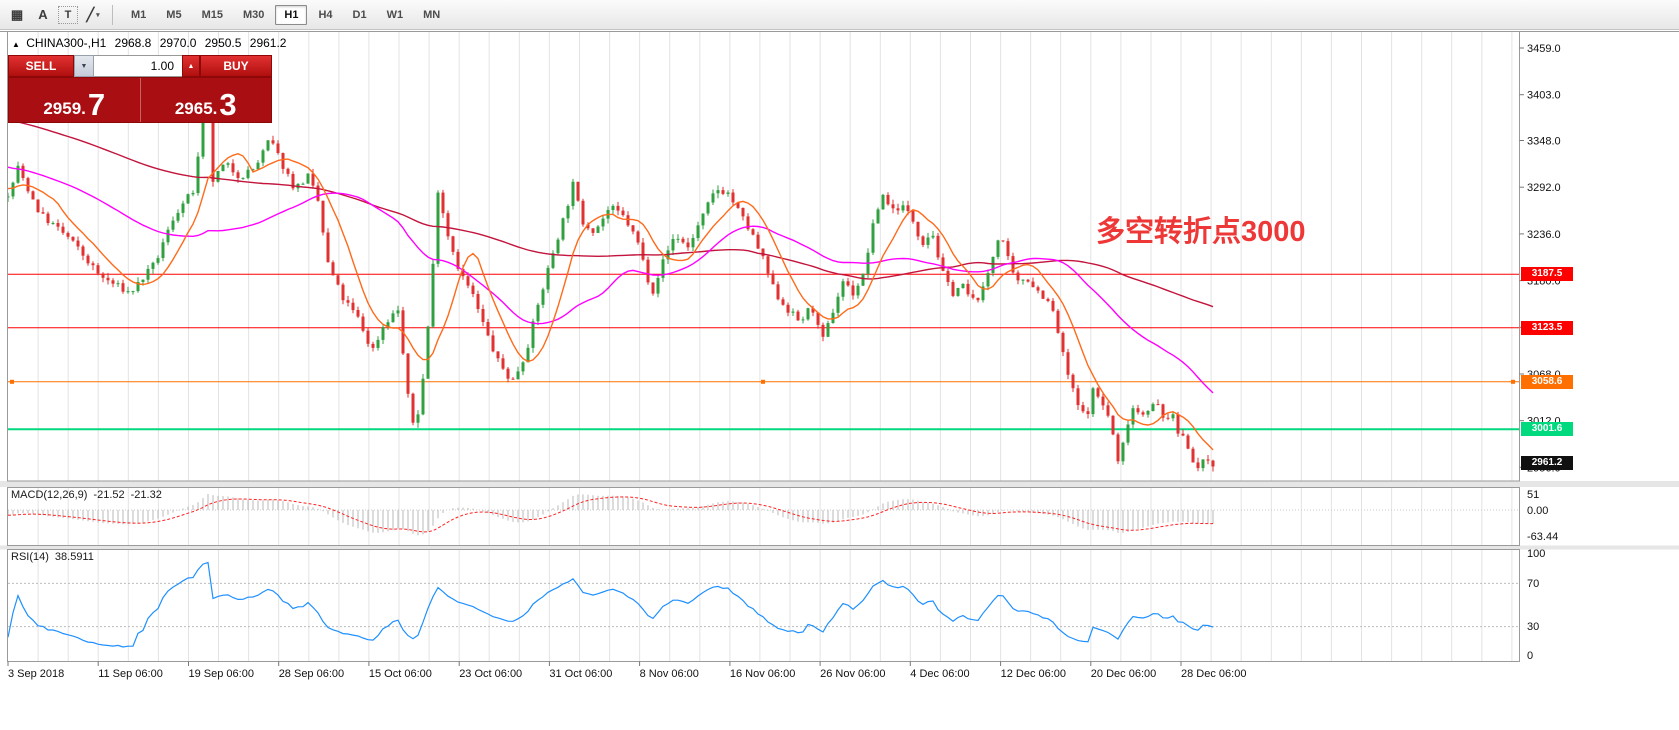  What do you see at coordinates (223, 43) in the screenshot?
I see `ohlc-low: 2950.5` at bounding box center [223, 43].